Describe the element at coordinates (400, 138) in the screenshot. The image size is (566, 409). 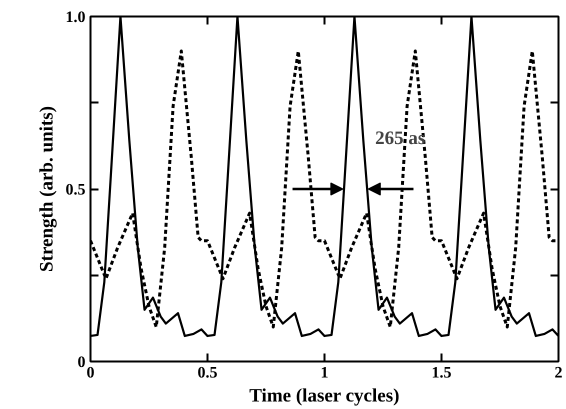
I see `annotation: 265 as` at that location.